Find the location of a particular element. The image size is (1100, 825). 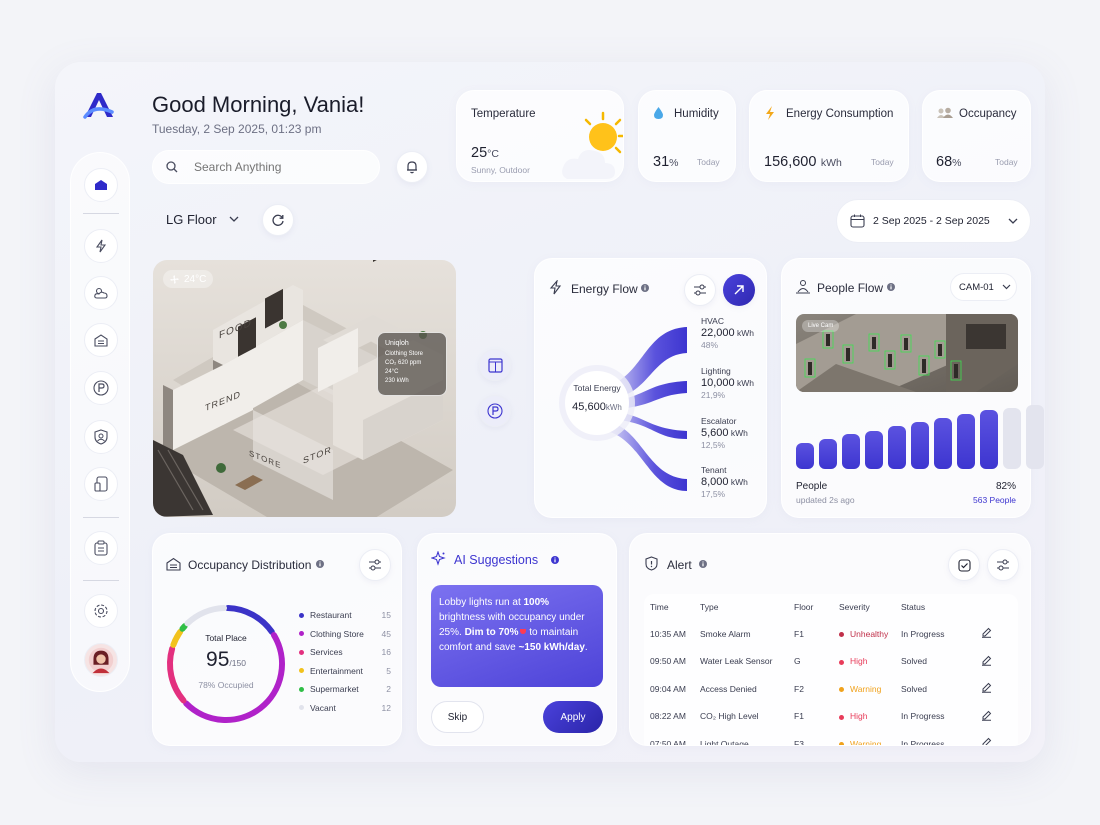

sidebar-item-energy is located at coordinates (101, 246).